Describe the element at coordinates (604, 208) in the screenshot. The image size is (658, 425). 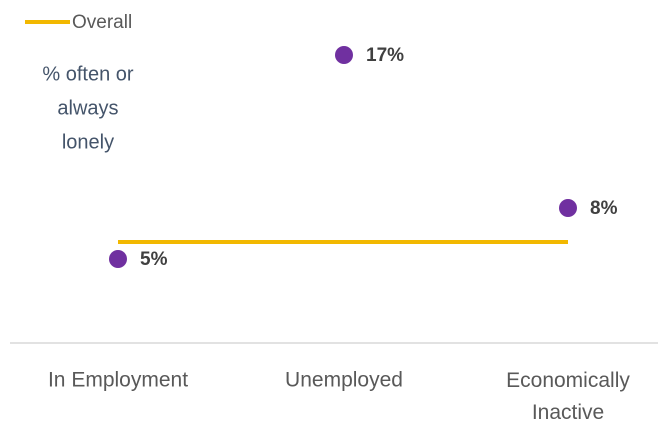
I see `data-label: 8%` at that location.